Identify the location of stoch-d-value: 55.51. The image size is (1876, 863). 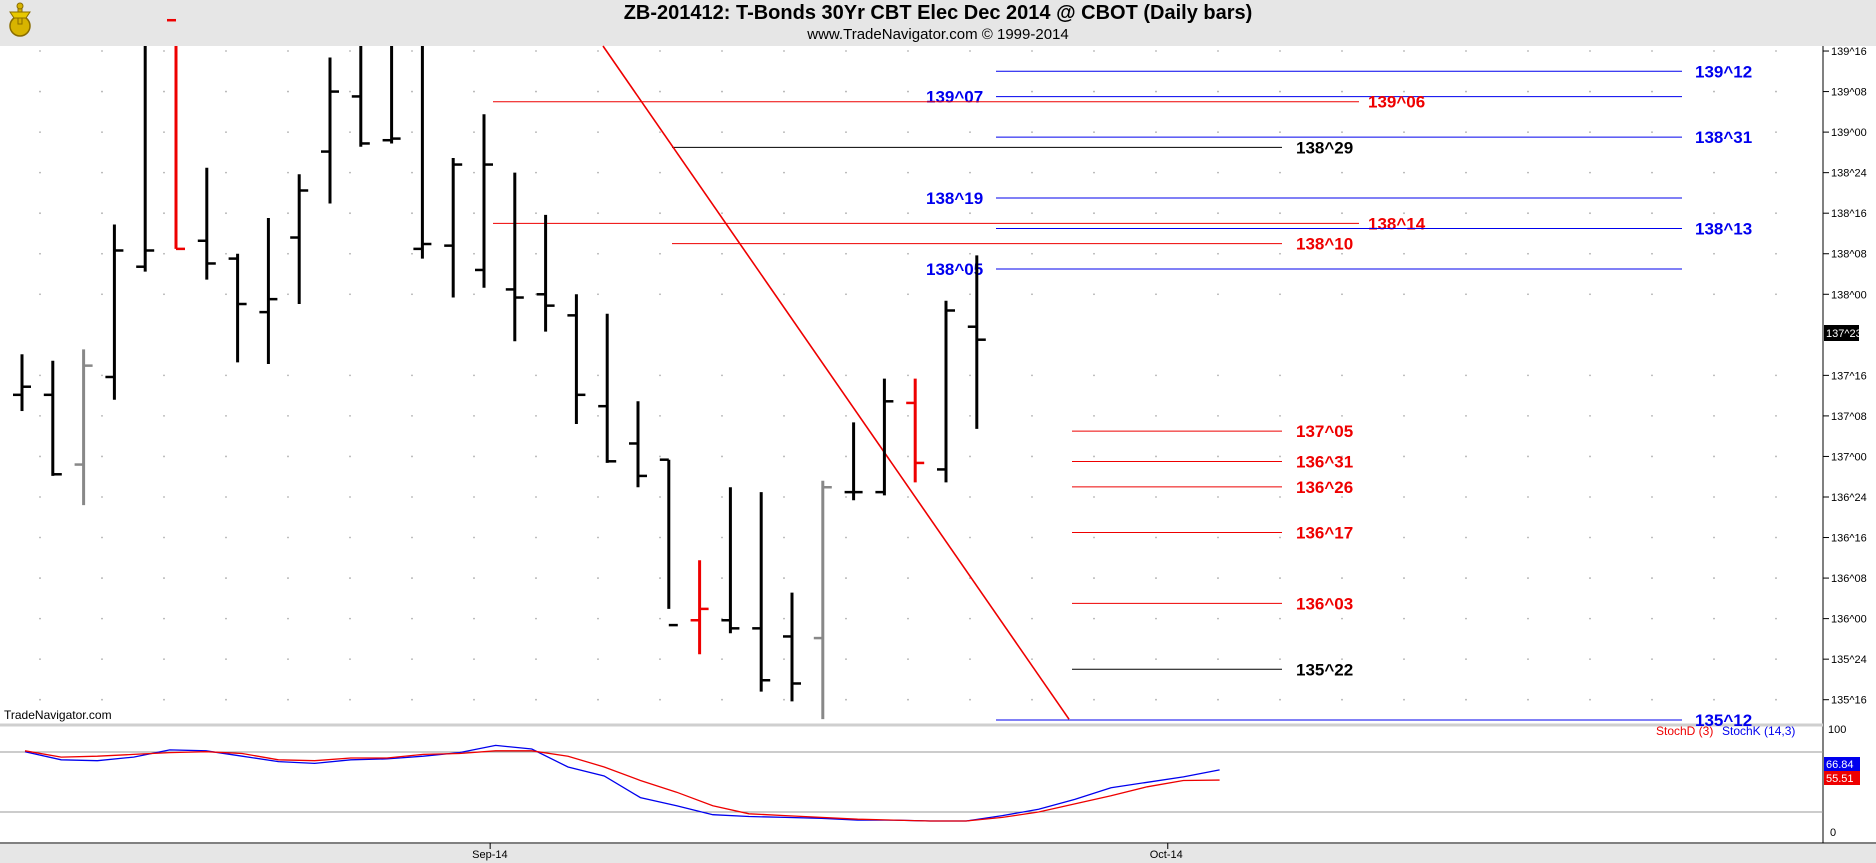
(1840, 779).